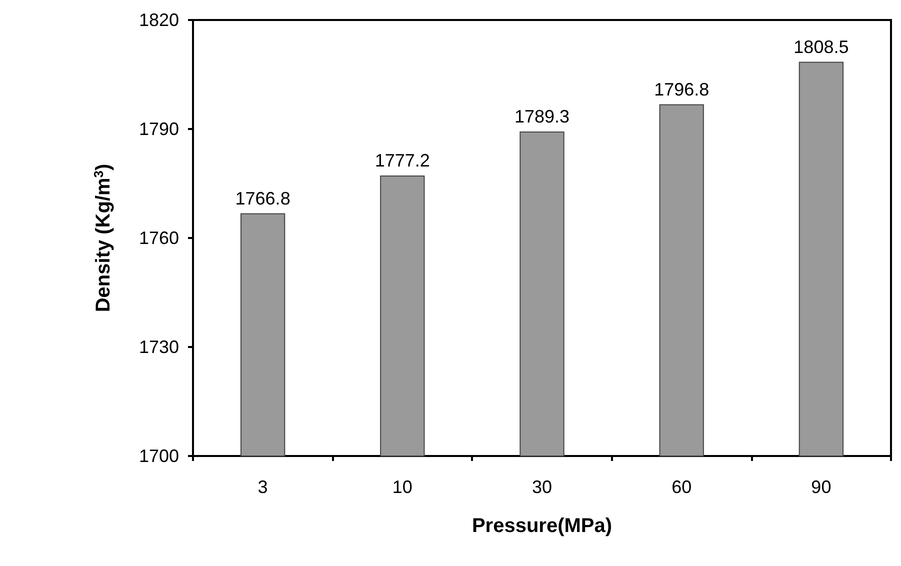 Image resolution: width=901 pixels, height=566 pixels. Describe the element at coordinates (158, 347) in the screenshot. I see `y-tick-label: 1730` at that location.